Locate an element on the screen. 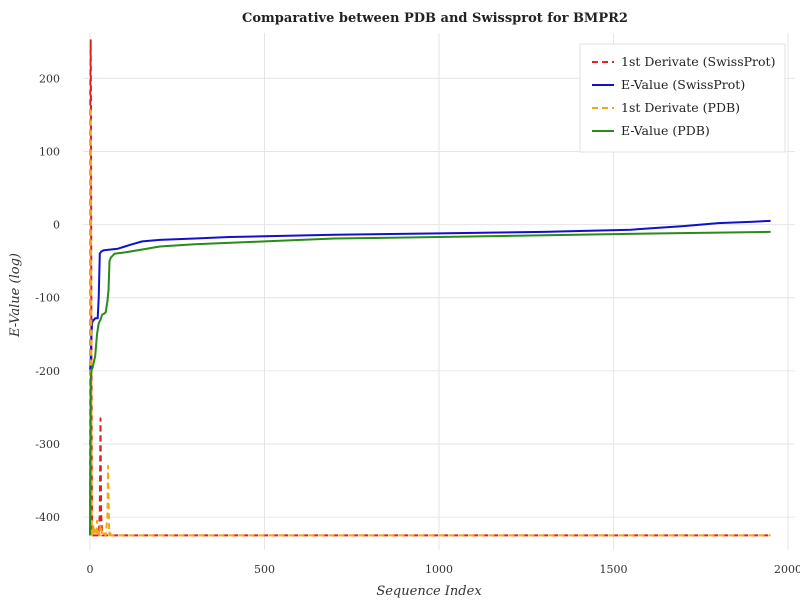 This screenshot has width=800, height=600. y-tick-label: 0 is located at coordinates (56, 225).